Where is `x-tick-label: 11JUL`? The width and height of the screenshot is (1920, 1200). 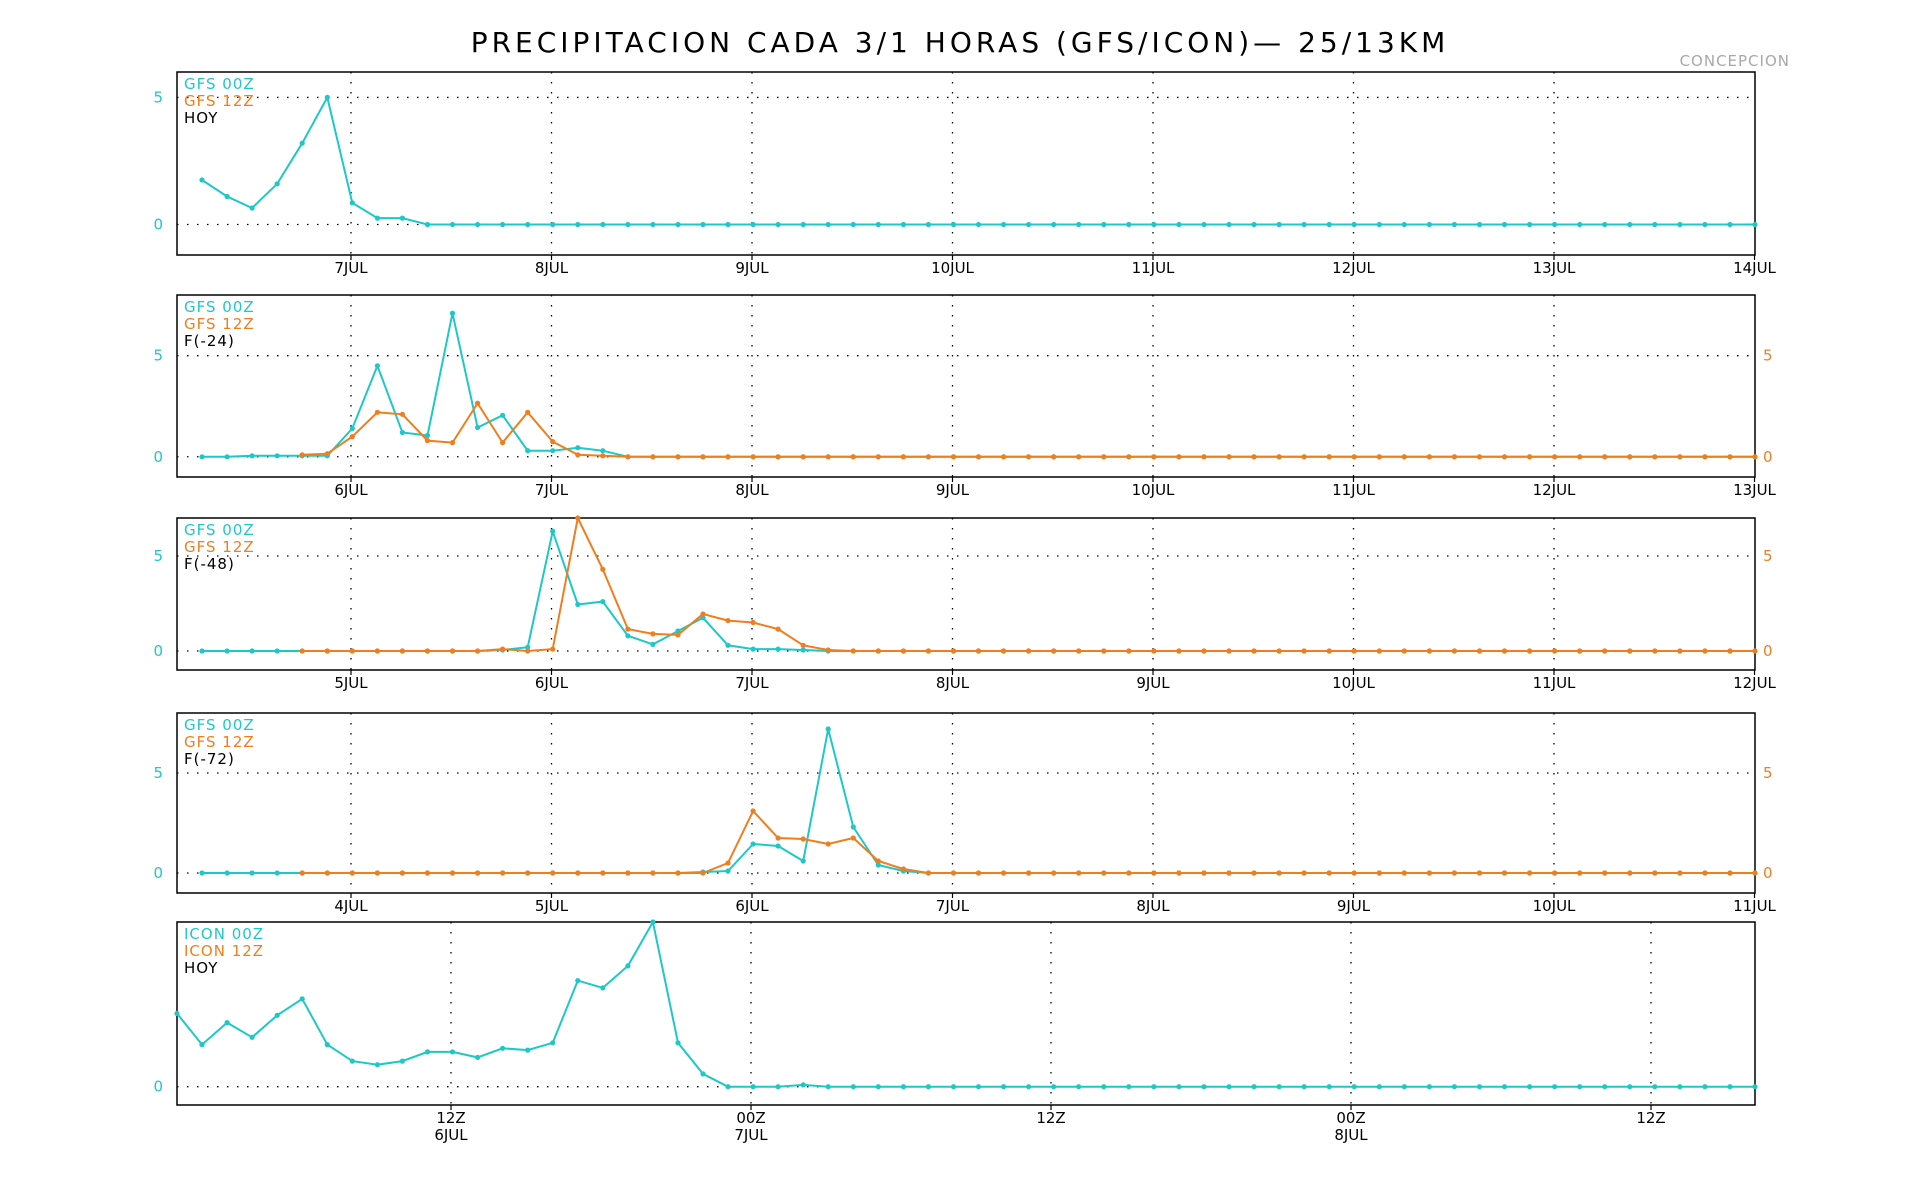
x-tick-label: 11JUL is located at coordinates (1554, 683).